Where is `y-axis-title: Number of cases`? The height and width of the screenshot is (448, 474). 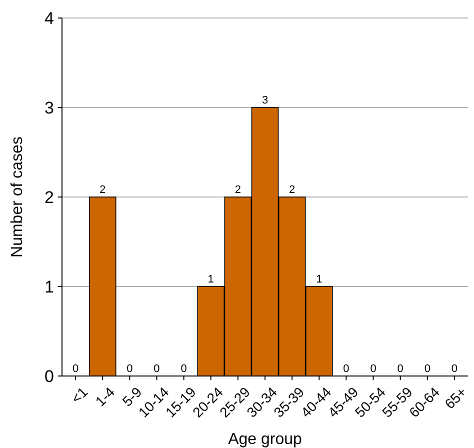
y-axis-title: Number of cases is located at coordinates (17, 197).